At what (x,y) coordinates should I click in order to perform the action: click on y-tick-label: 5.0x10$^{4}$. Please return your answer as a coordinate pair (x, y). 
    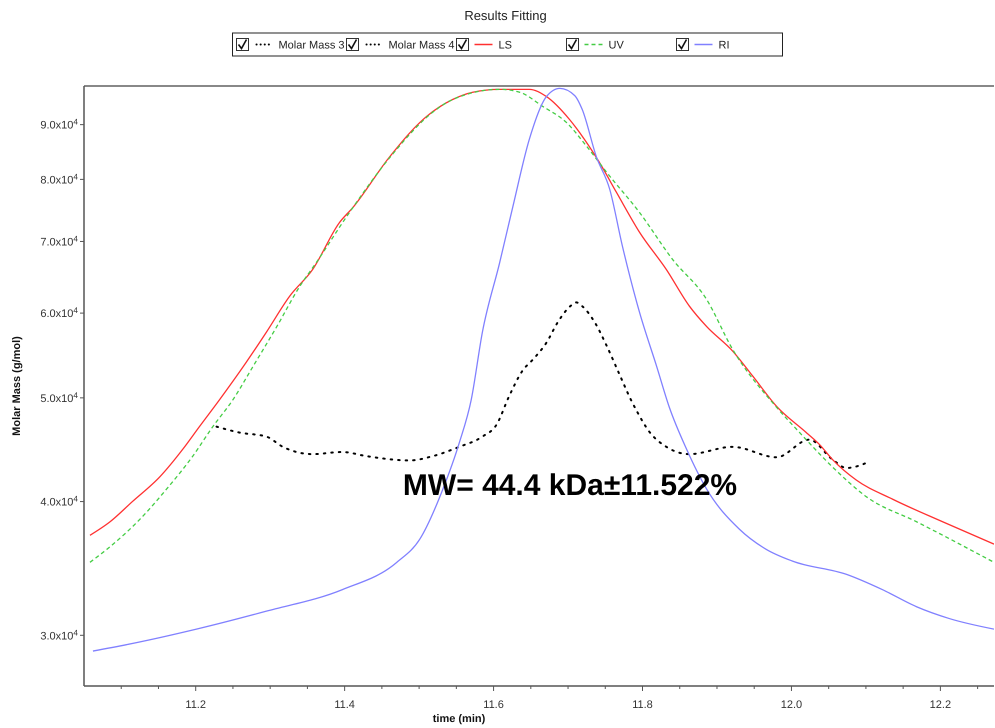
    Looking at the image, I should click on (59, 397).